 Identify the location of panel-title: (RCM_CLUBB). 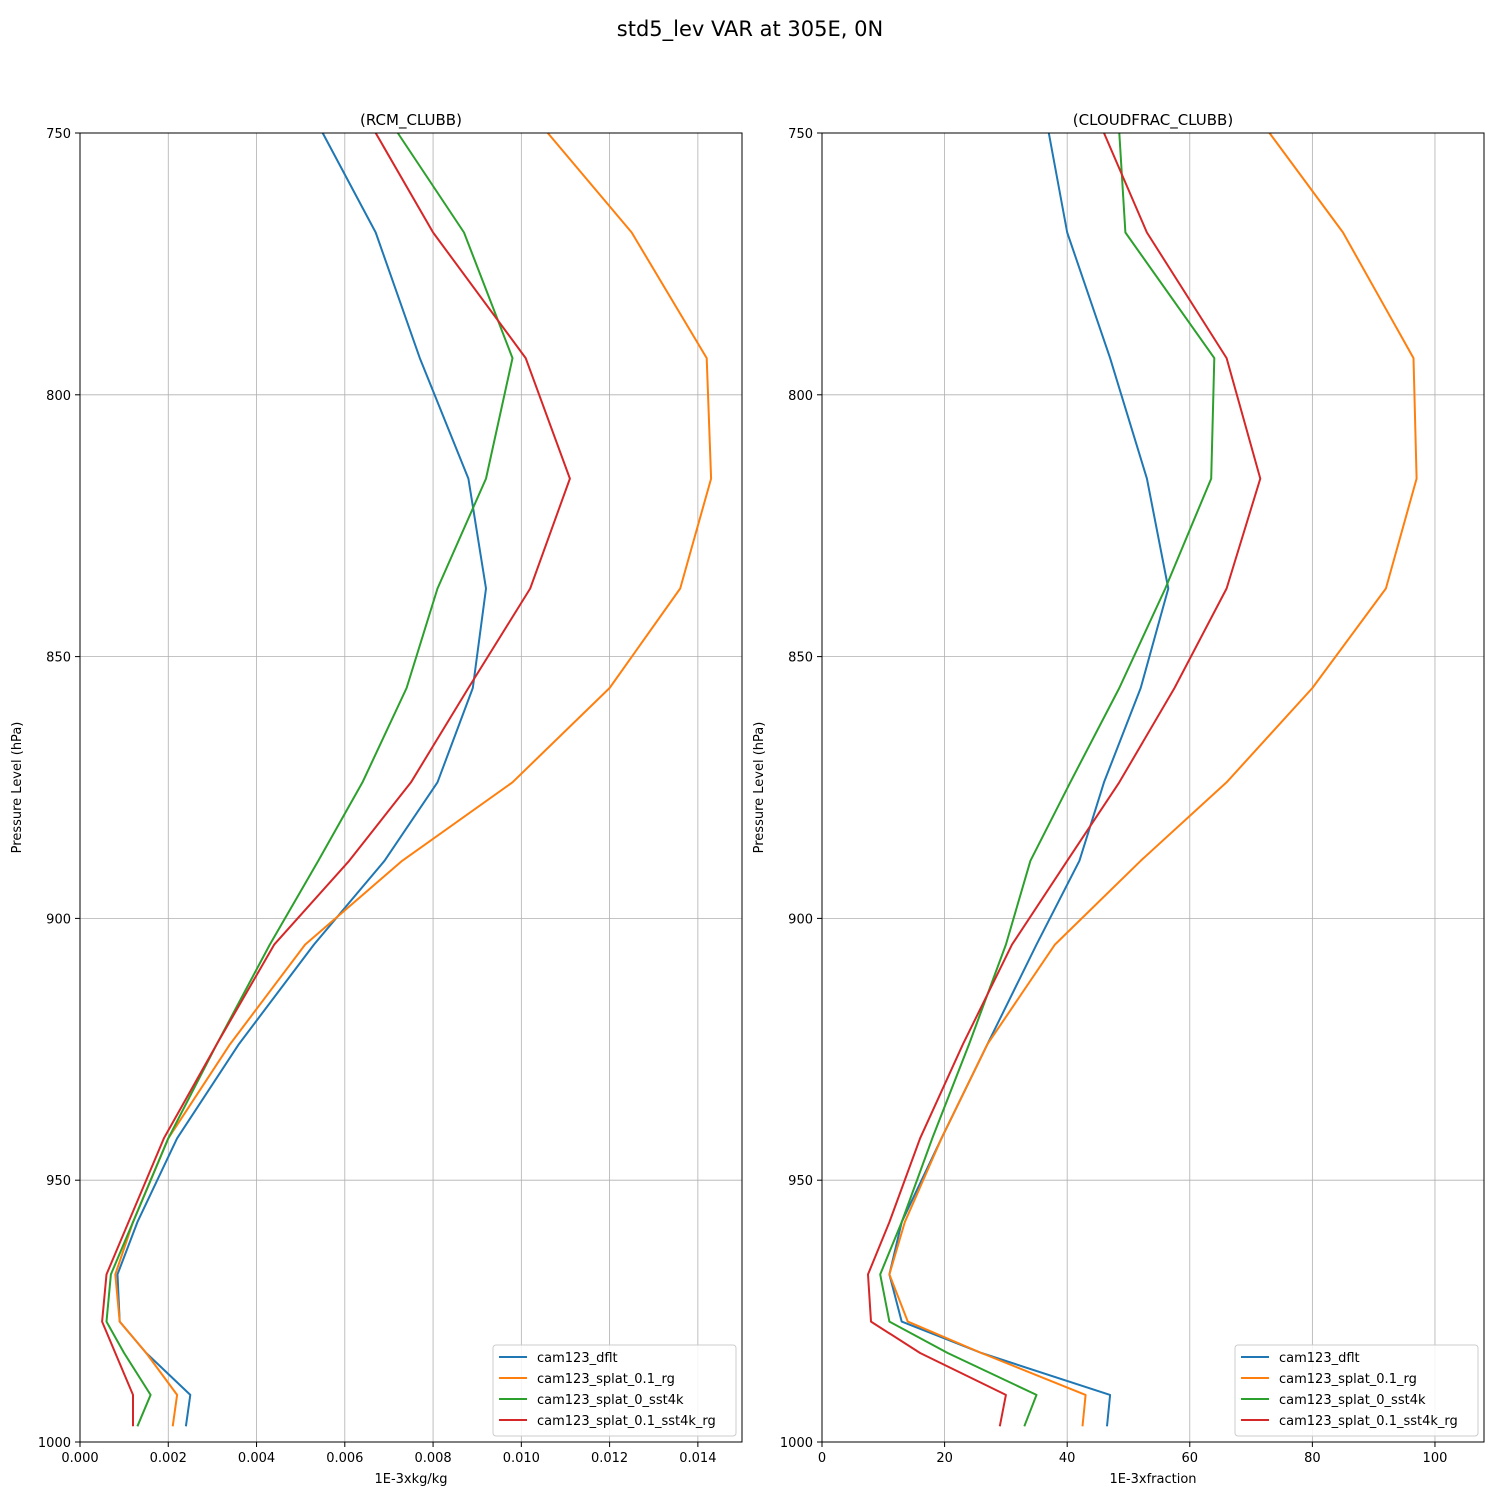
(411, 120).